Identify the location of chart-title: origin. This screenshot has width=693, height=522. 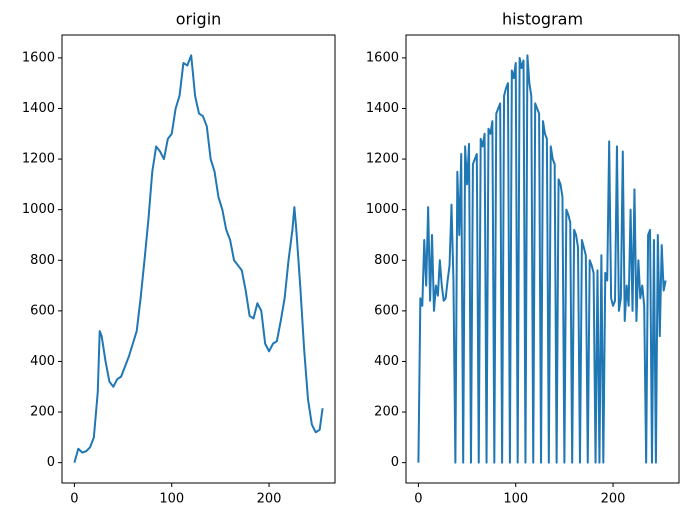
(199, 19).